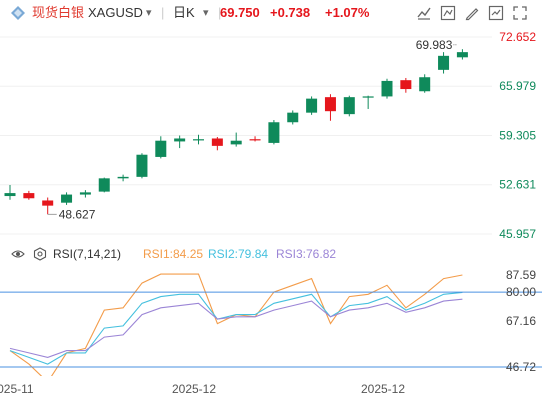  Describe the element at coordinates (271, 390) in the screenshot. I see `time-axis: 2025-11 2025-12 2025-12` at that location.